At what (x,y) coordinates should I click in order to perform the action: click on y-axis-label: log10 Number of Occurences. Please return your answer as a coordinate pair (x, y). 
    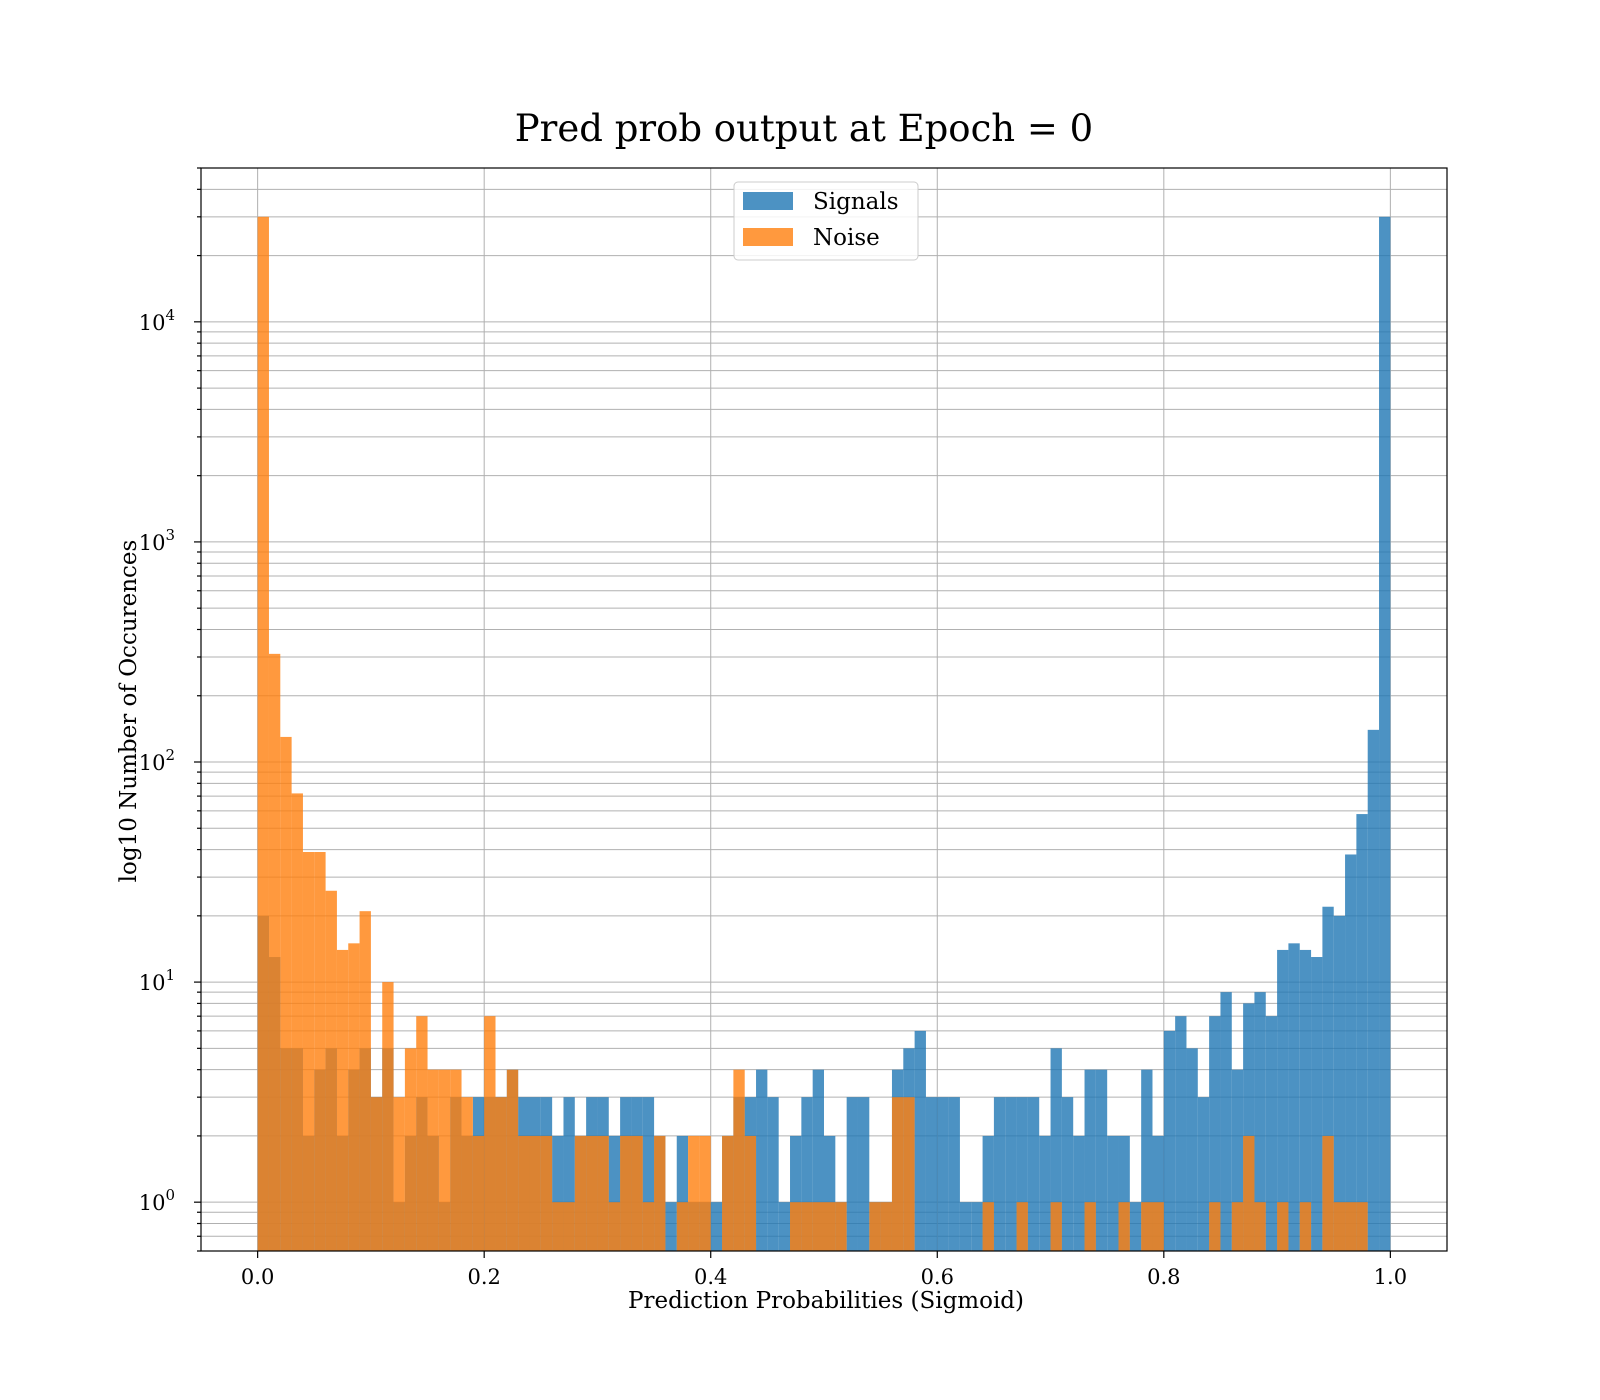
    Looking at the image, I should click on (129, 711).